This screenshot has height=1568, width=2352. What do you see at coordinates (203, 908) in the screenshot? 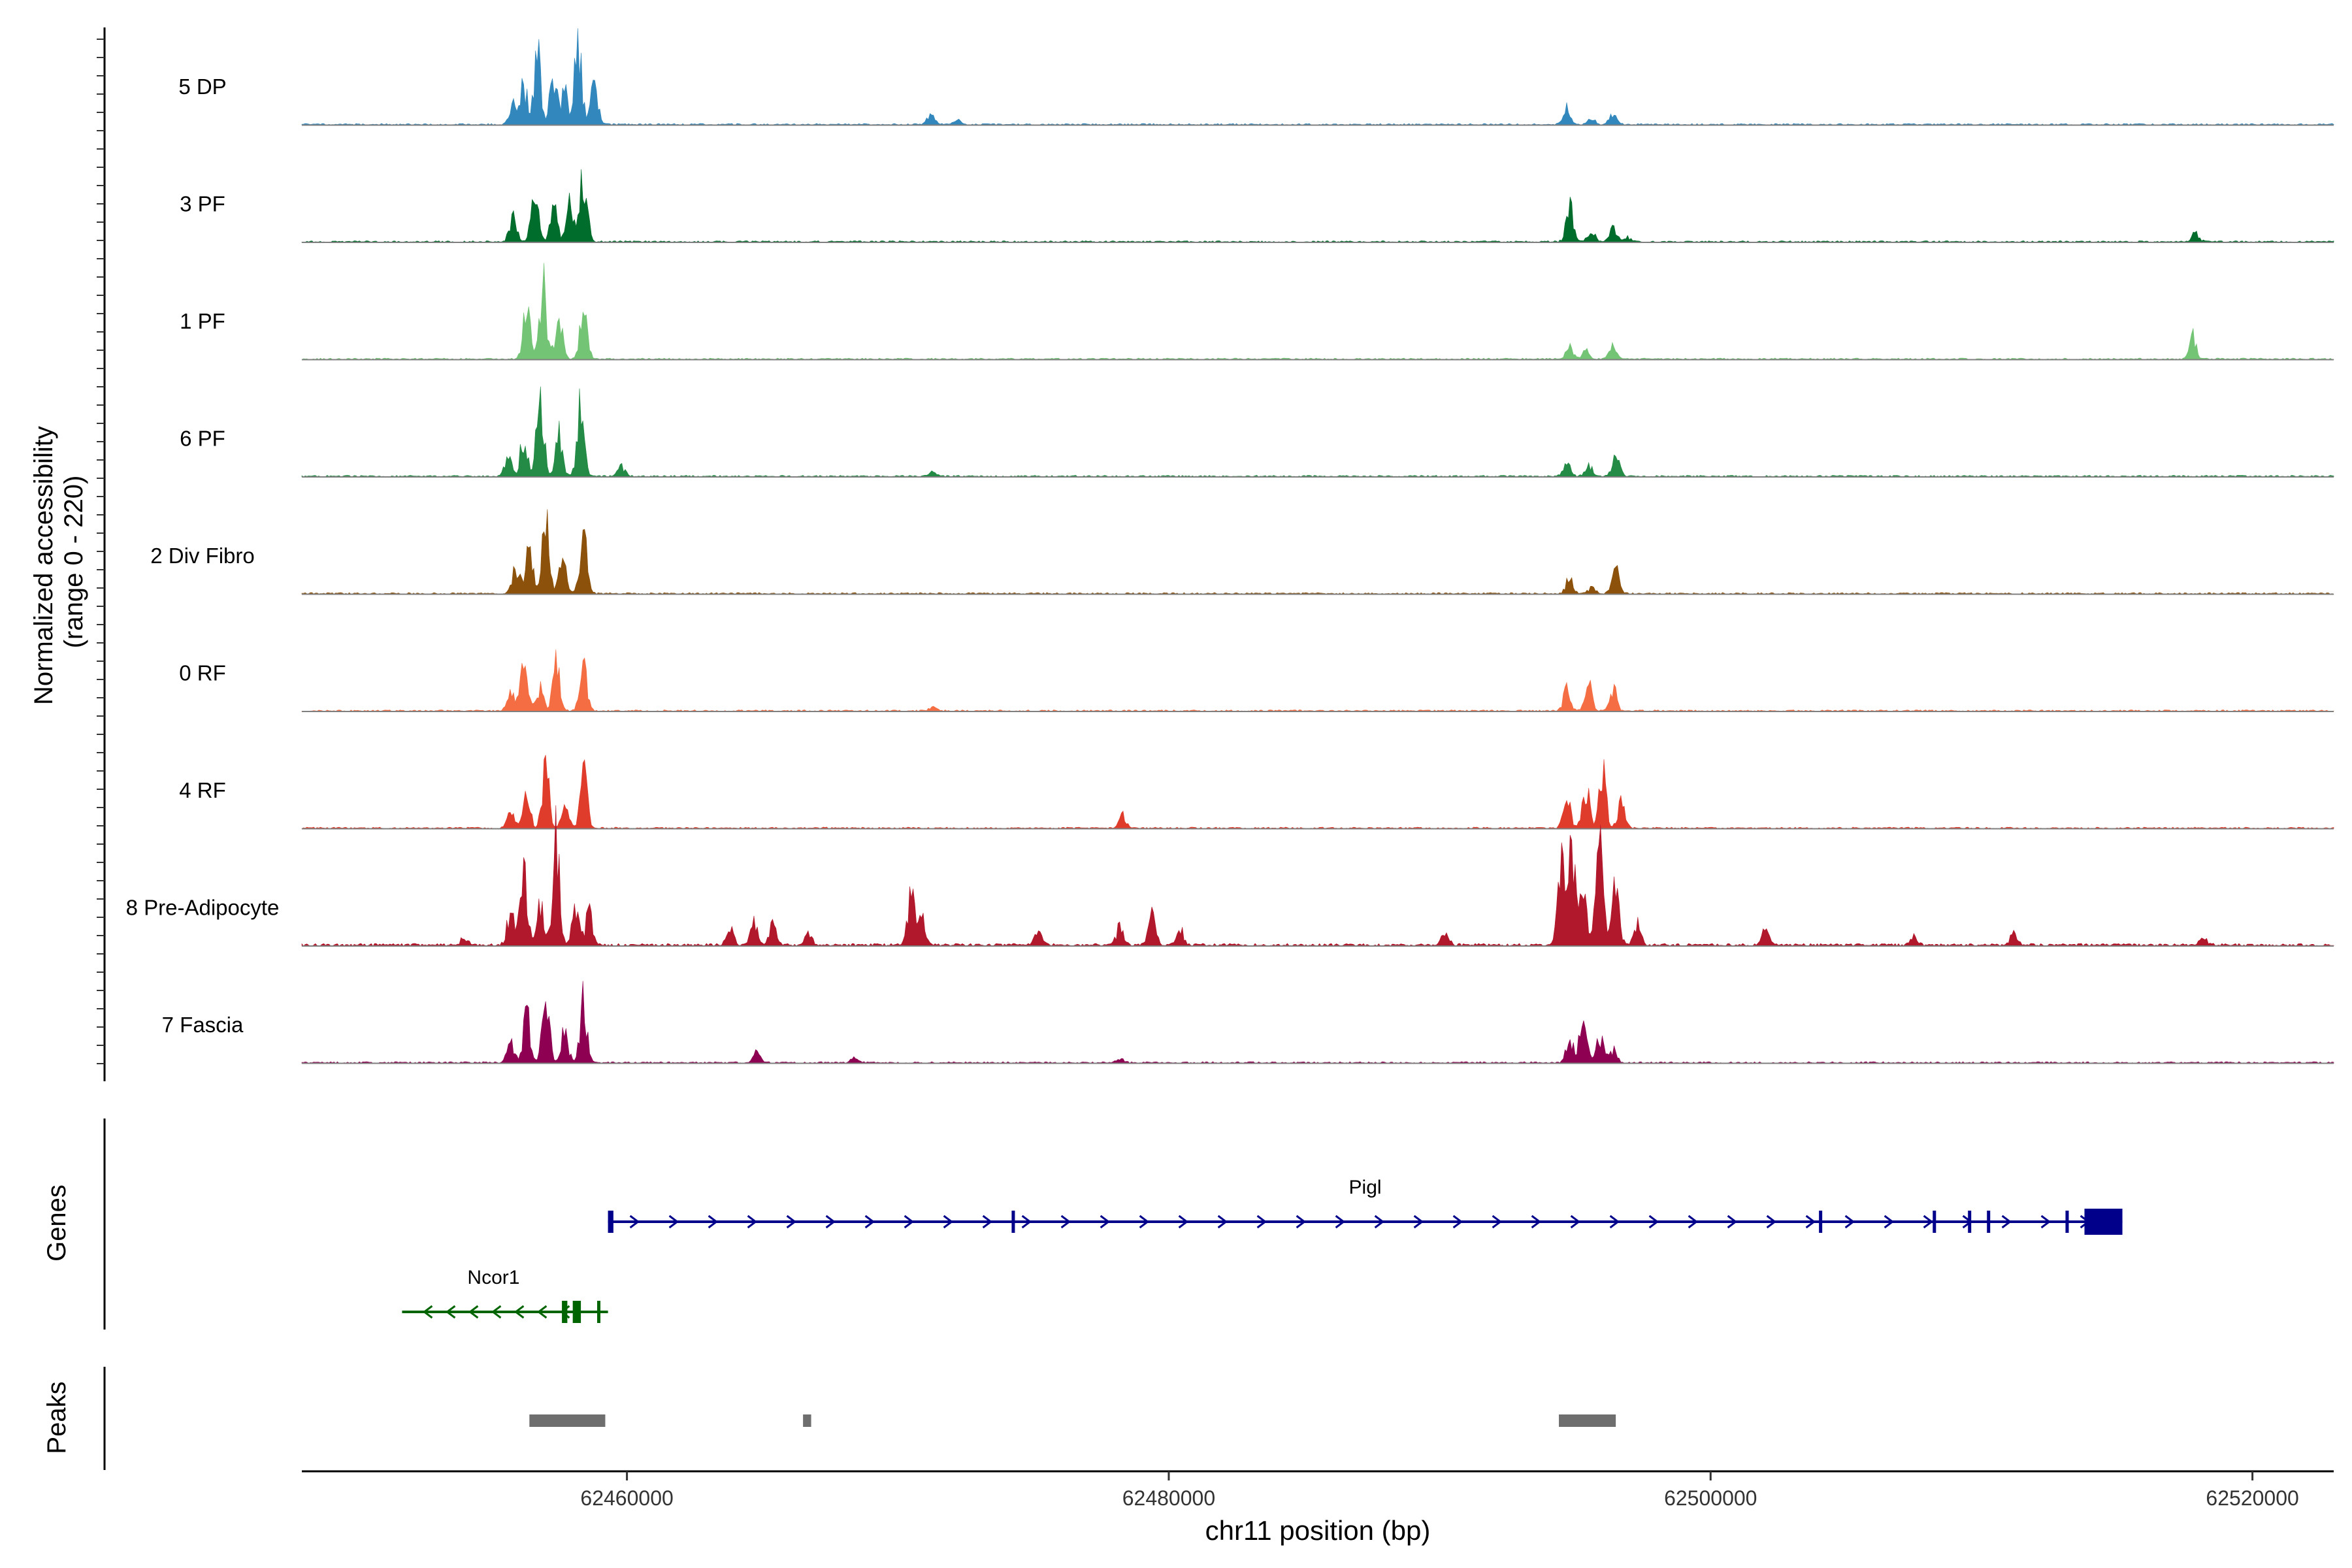
I see `track-label: 8 Pre-Adipocyte` at bounding box center [203, 908].